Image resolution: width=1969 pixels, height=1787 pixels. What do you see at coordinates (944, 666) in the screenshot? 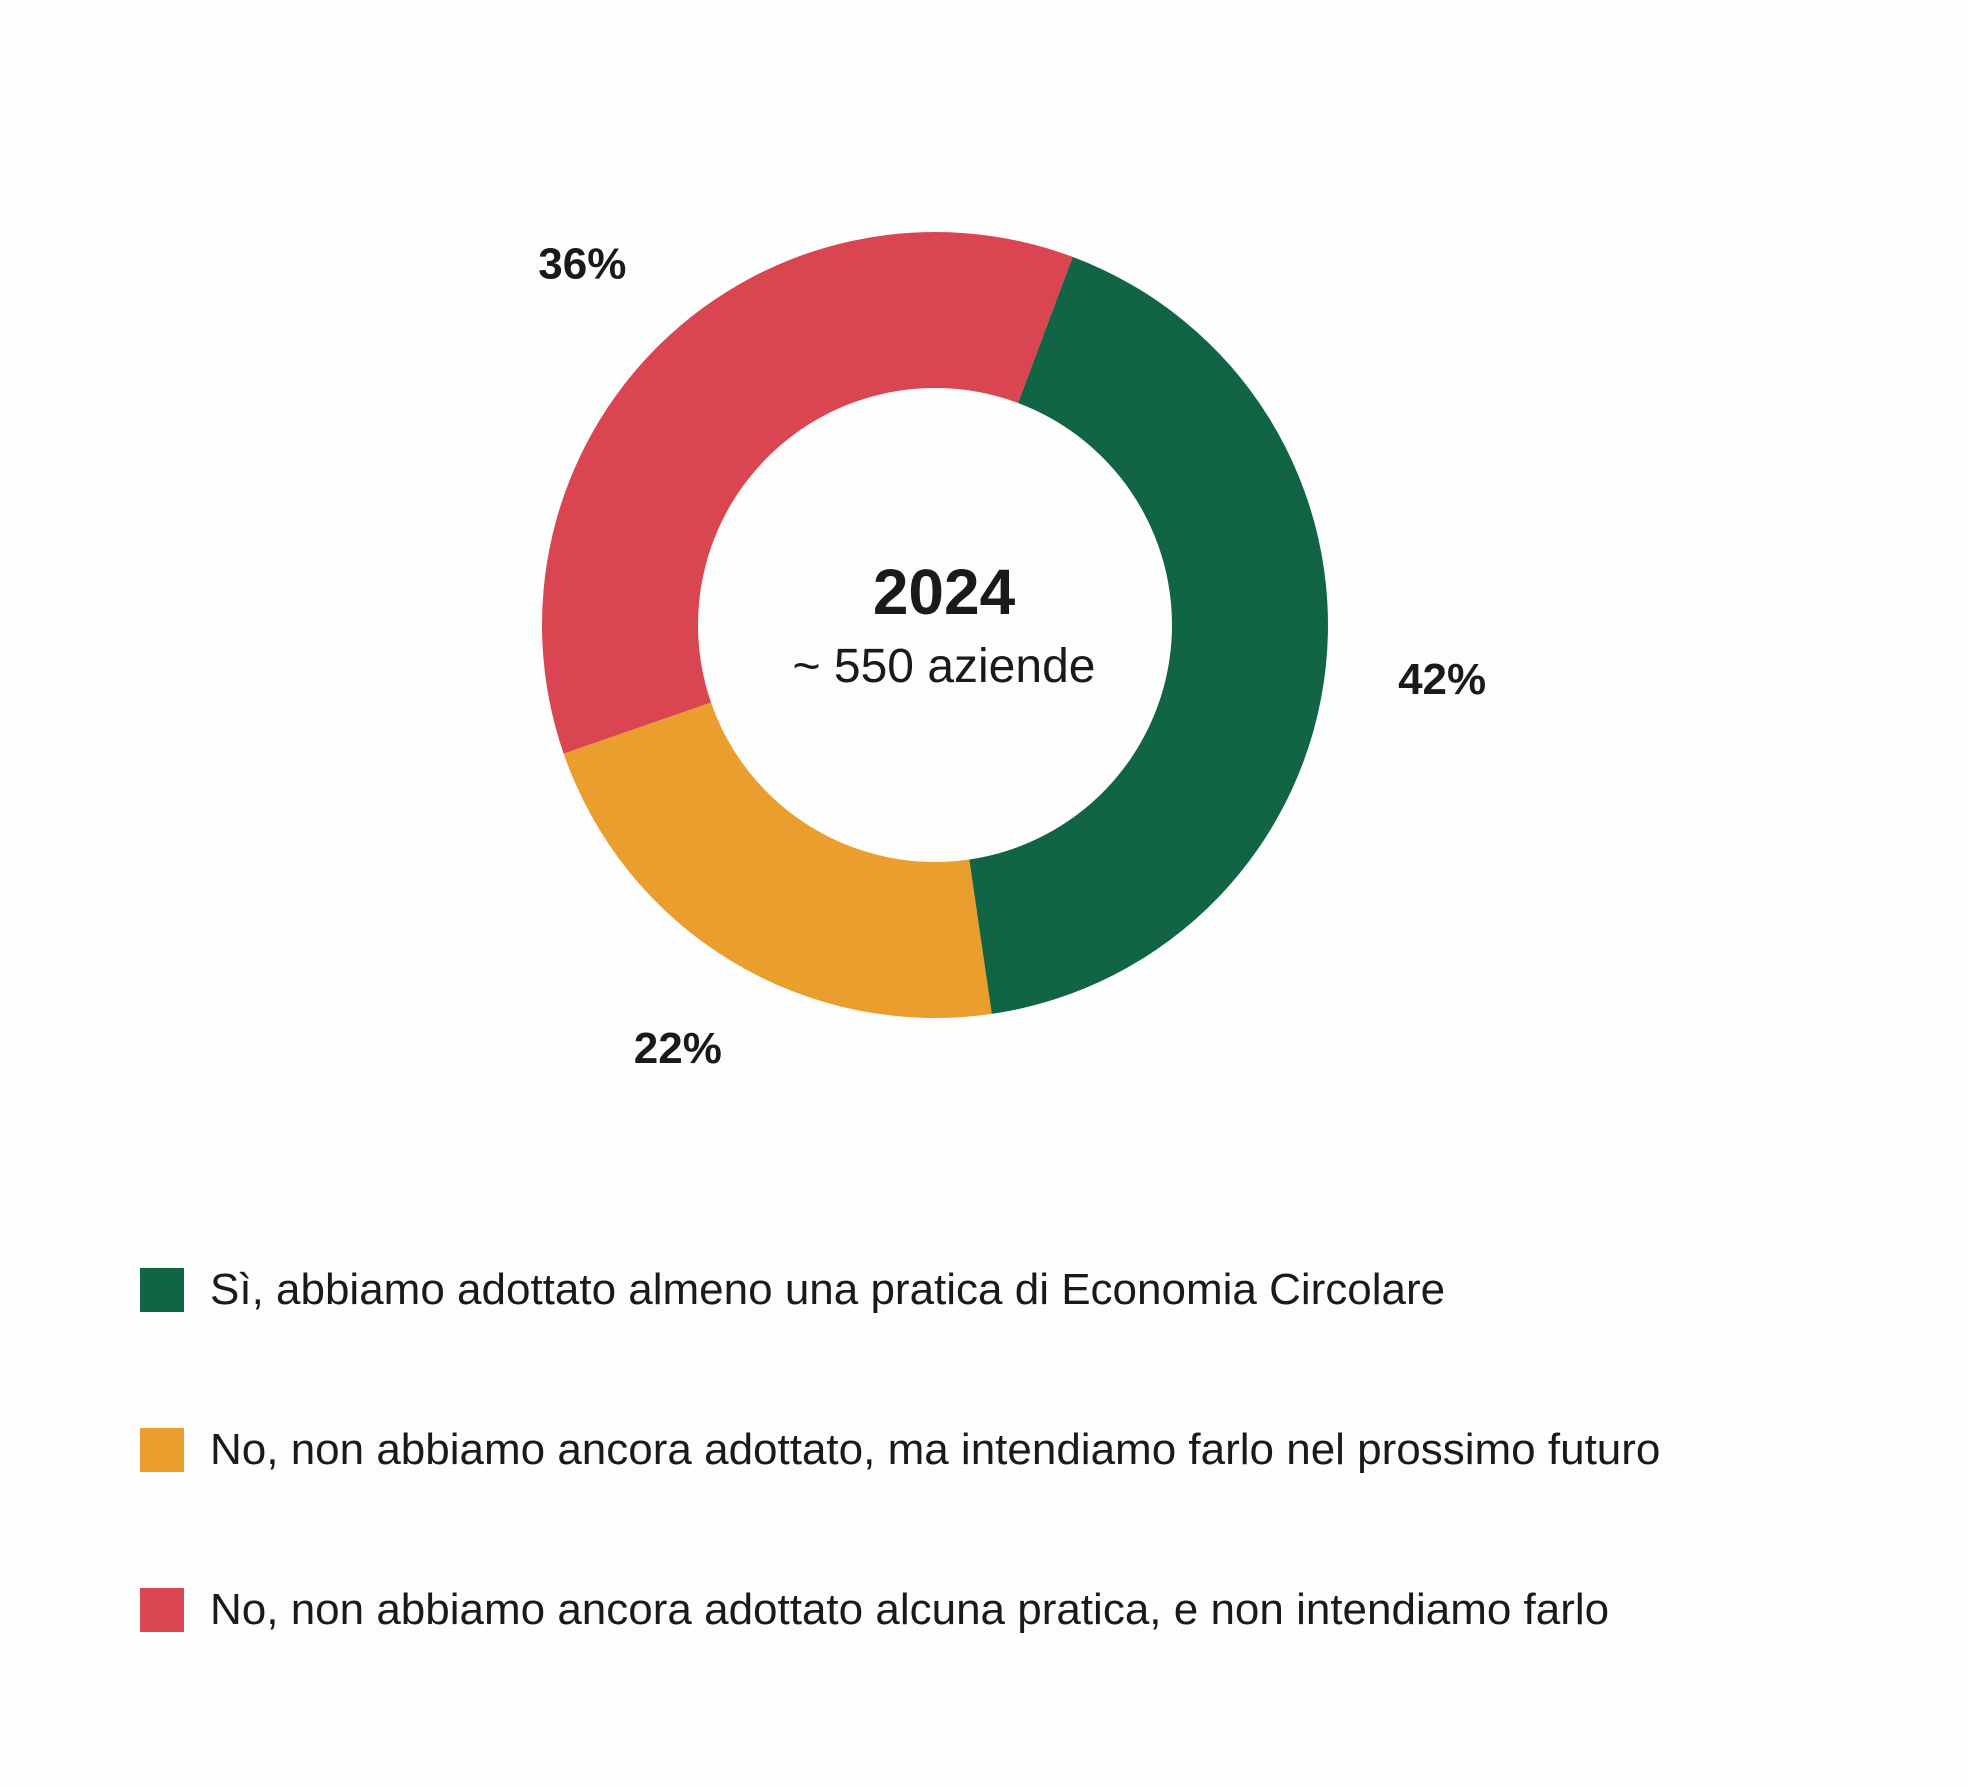
I see `center-subtitle: ~ 550 aziende` at bounding box center [944, 666].